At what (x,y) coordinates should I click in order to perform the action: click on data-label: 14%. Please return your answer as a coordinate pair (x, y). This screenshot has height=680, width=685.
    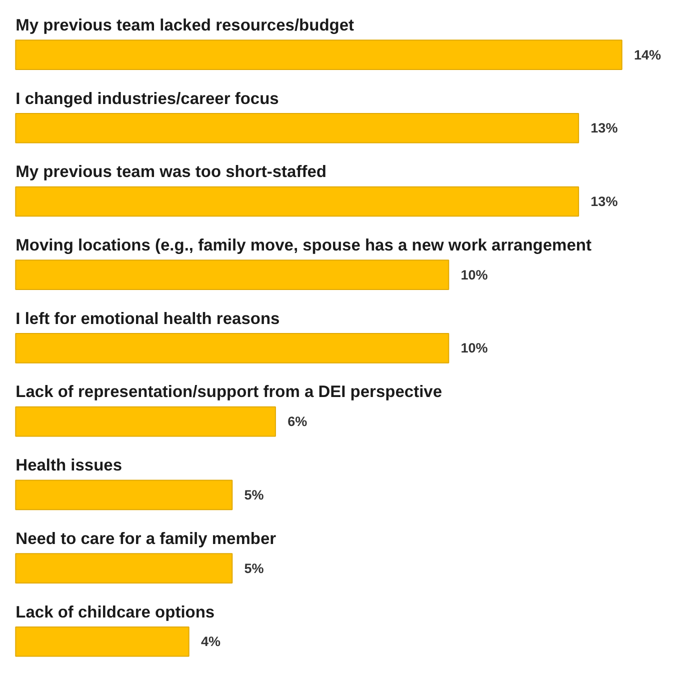
    Looking at the image, I should click on (648, 54).